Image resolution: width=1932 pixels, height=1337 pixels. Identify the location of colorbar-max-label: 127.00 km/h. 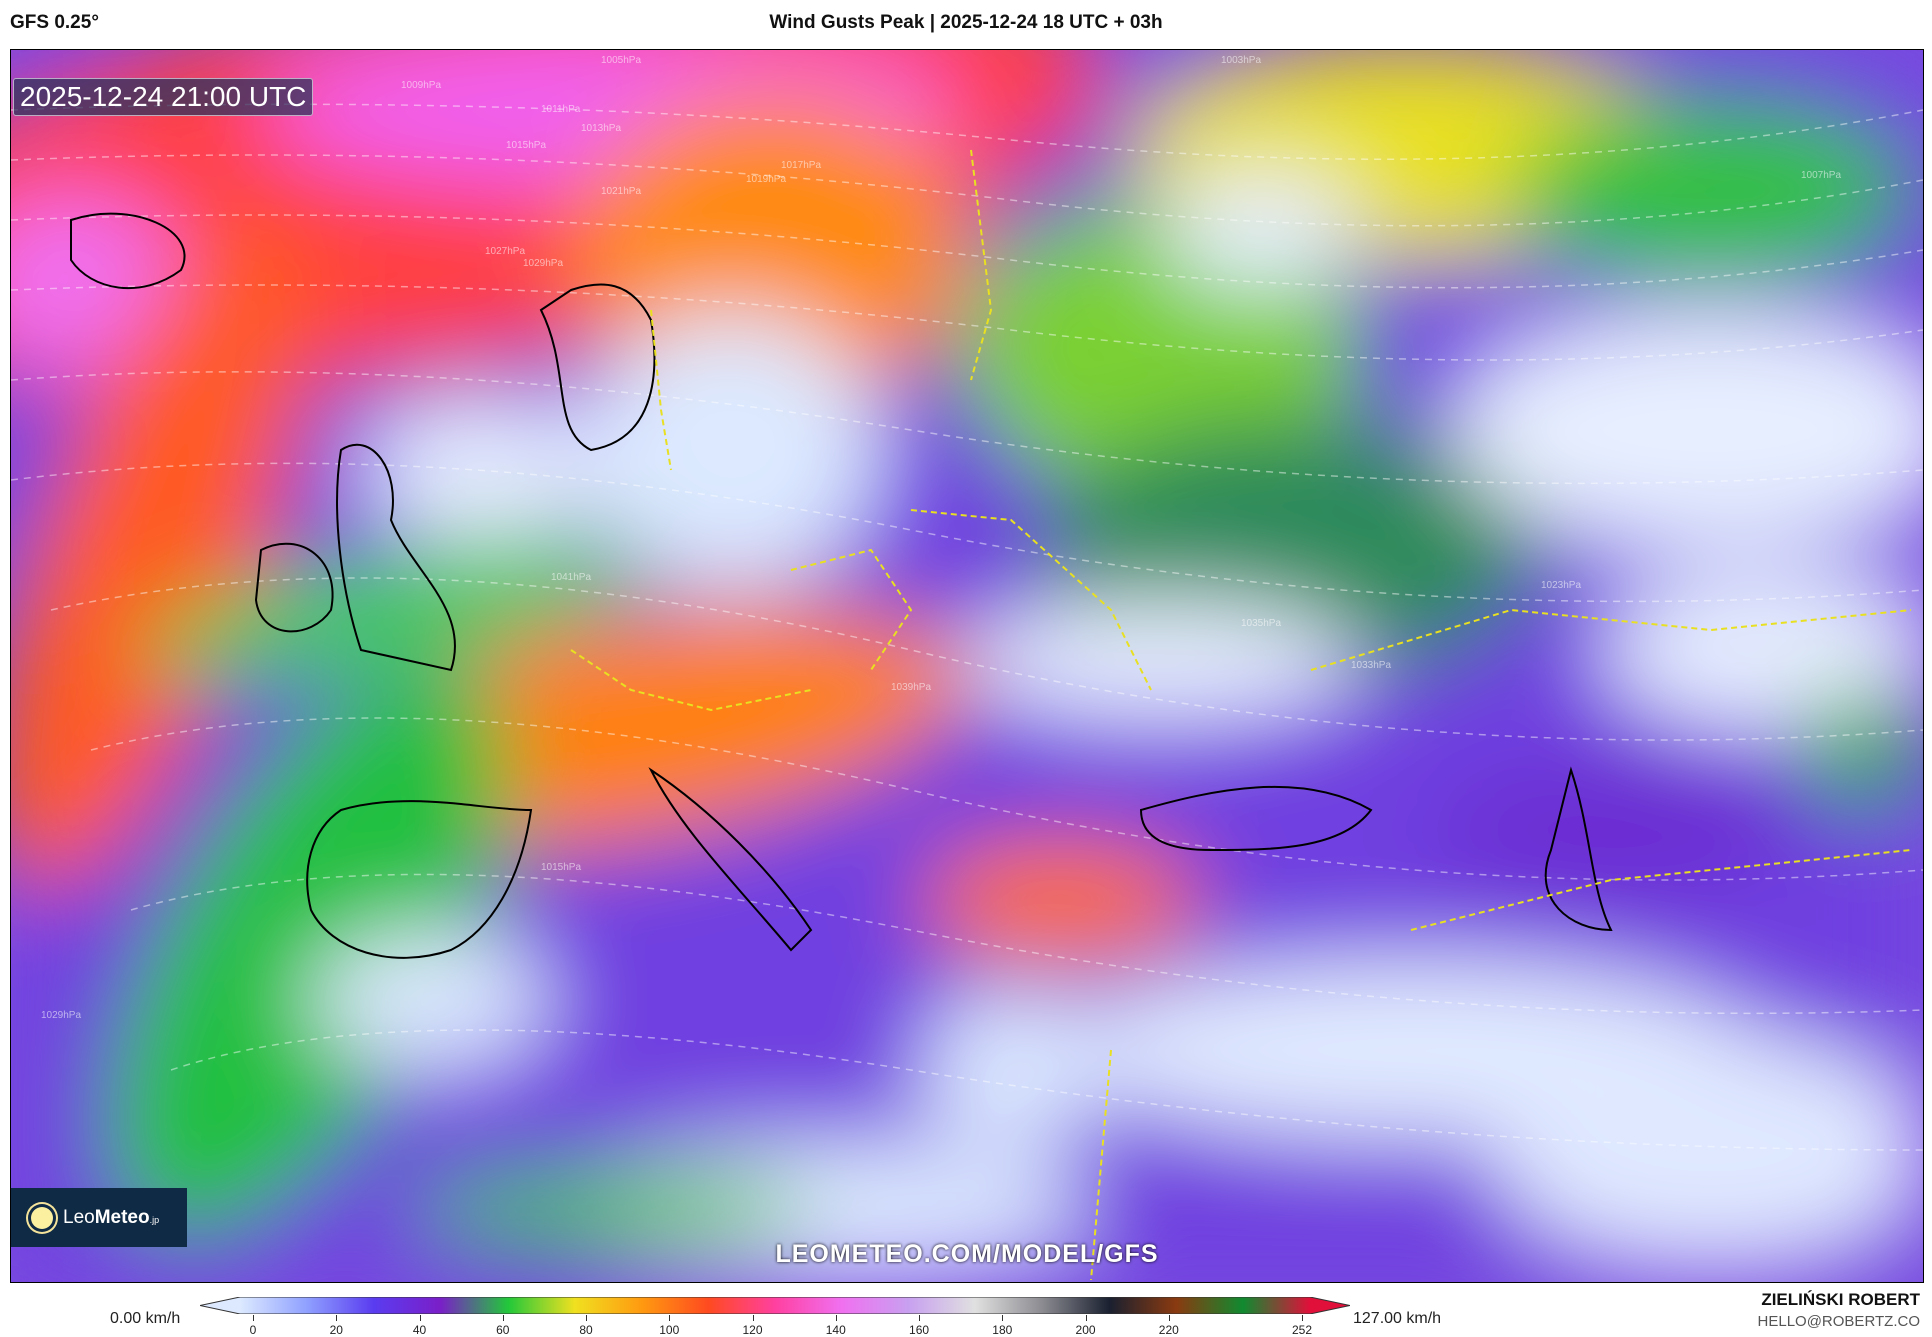
(1397, 1318).